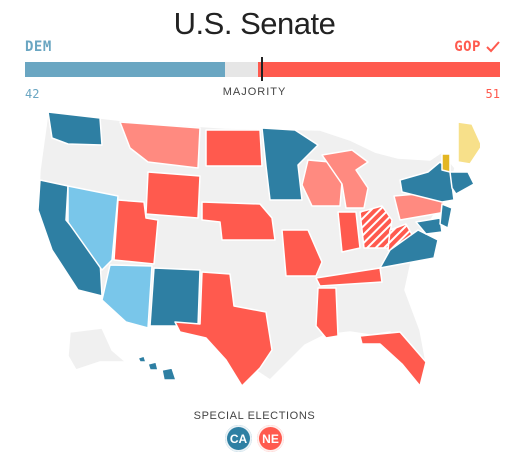 The image size is (509, 462). Describe the element at coordinates (290, 164) in the screenshot. I see `state-minnesota` at that location.